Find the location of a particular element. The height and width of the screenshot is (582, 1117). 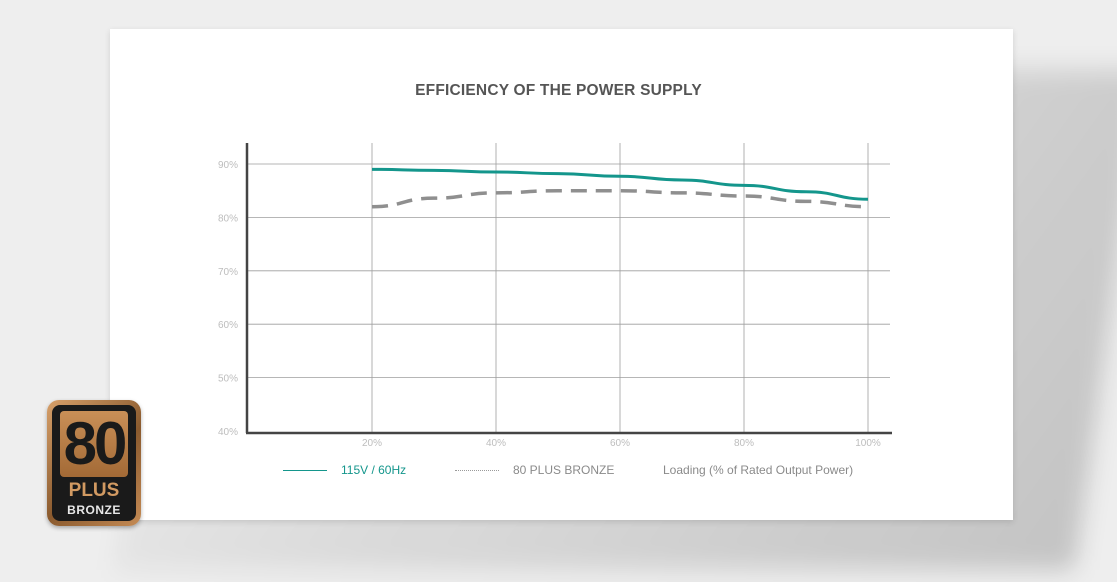

legend-item-bronze: 80 PLUS BRONZE is located at coordinates (534, 470).